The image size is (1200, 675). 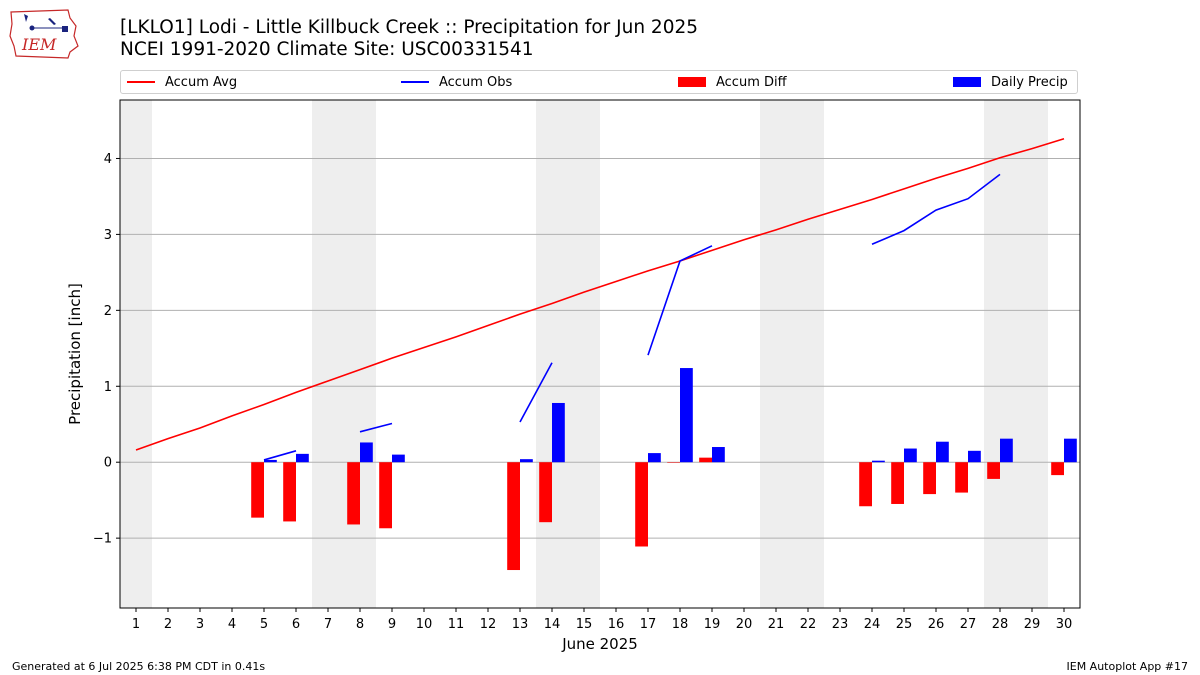 What do you see at coordinates (108, 311) in the screenshot?
I see `y-tick-label: 2` at bounding box center [108, 311].